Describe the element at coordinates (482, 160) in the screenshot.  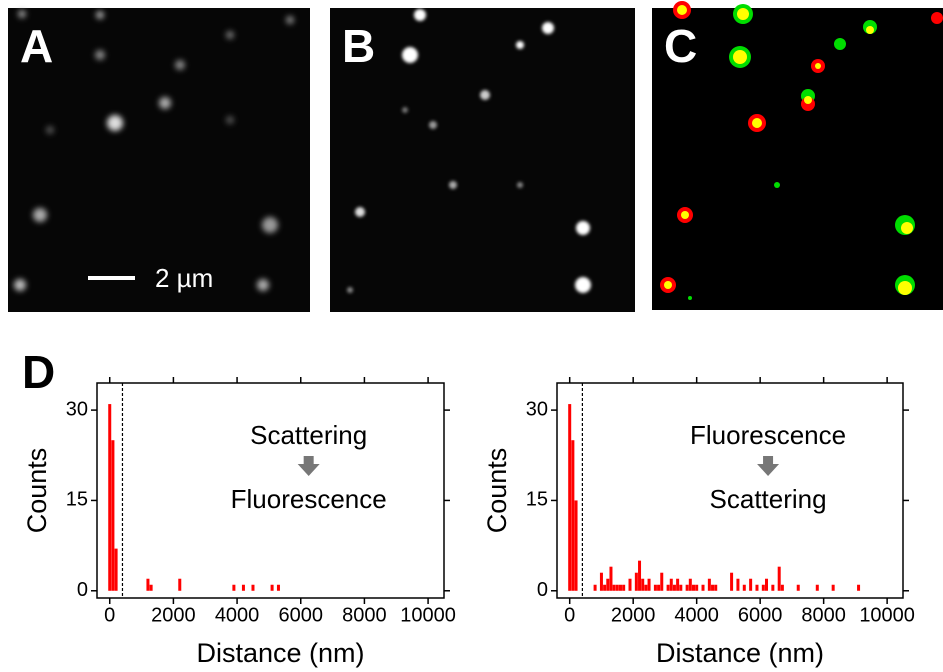
I see `panel-b: B` at that location.